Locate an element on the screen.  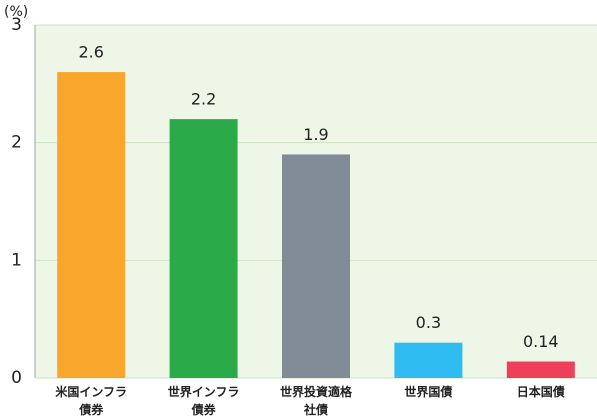
x-tick-label: 米国インフラ債券 is located at coordinates (91, 400).